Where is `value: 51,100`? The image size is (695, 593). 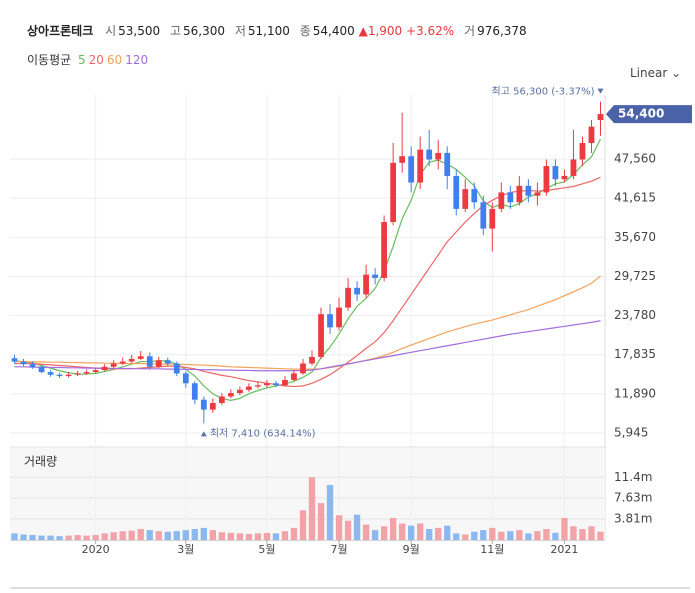 value: 51,100 is located at coordinates (268, 31).